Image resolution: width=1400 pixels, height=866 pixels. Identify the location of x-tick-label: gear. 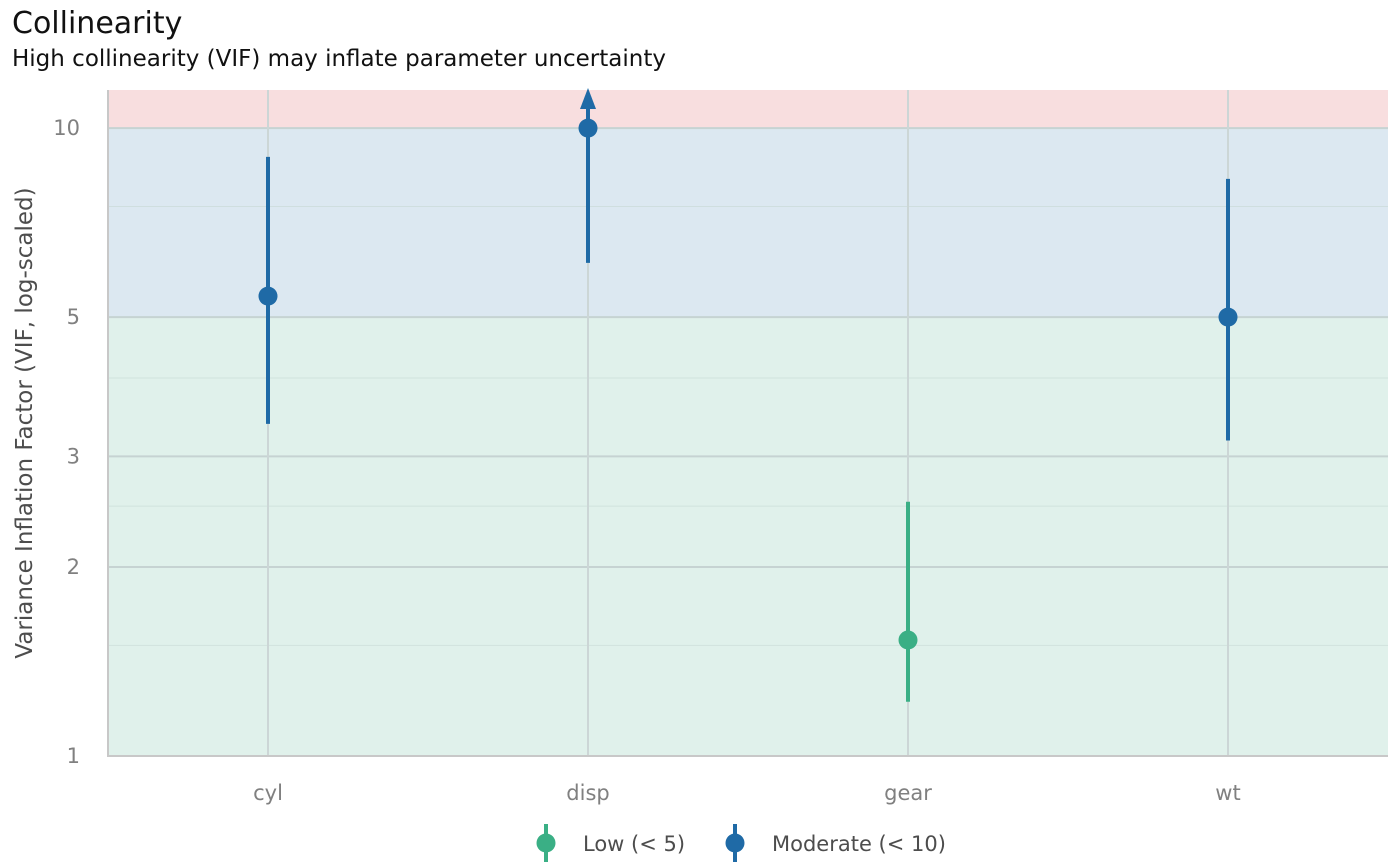
(908, 793).